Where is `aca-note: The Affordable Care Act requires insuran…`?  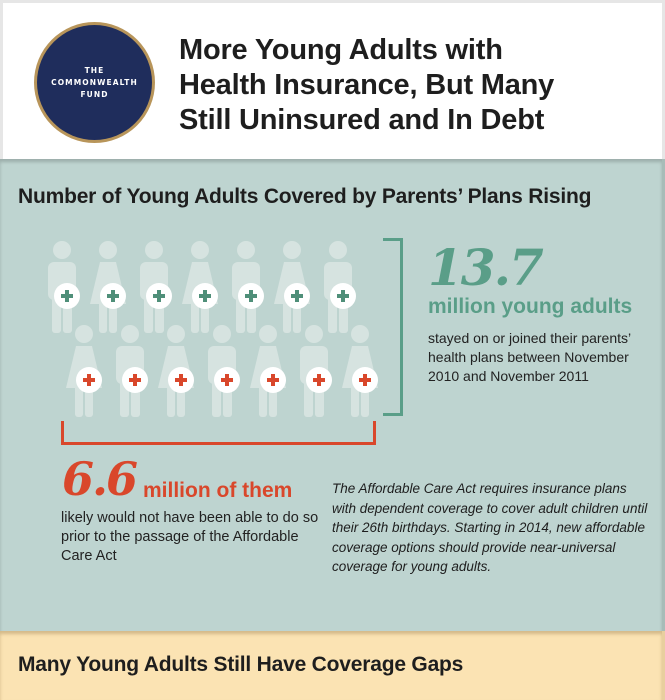
aca-note: The Affordable Care Act requires insuran… is located at coordinates (490, 527).